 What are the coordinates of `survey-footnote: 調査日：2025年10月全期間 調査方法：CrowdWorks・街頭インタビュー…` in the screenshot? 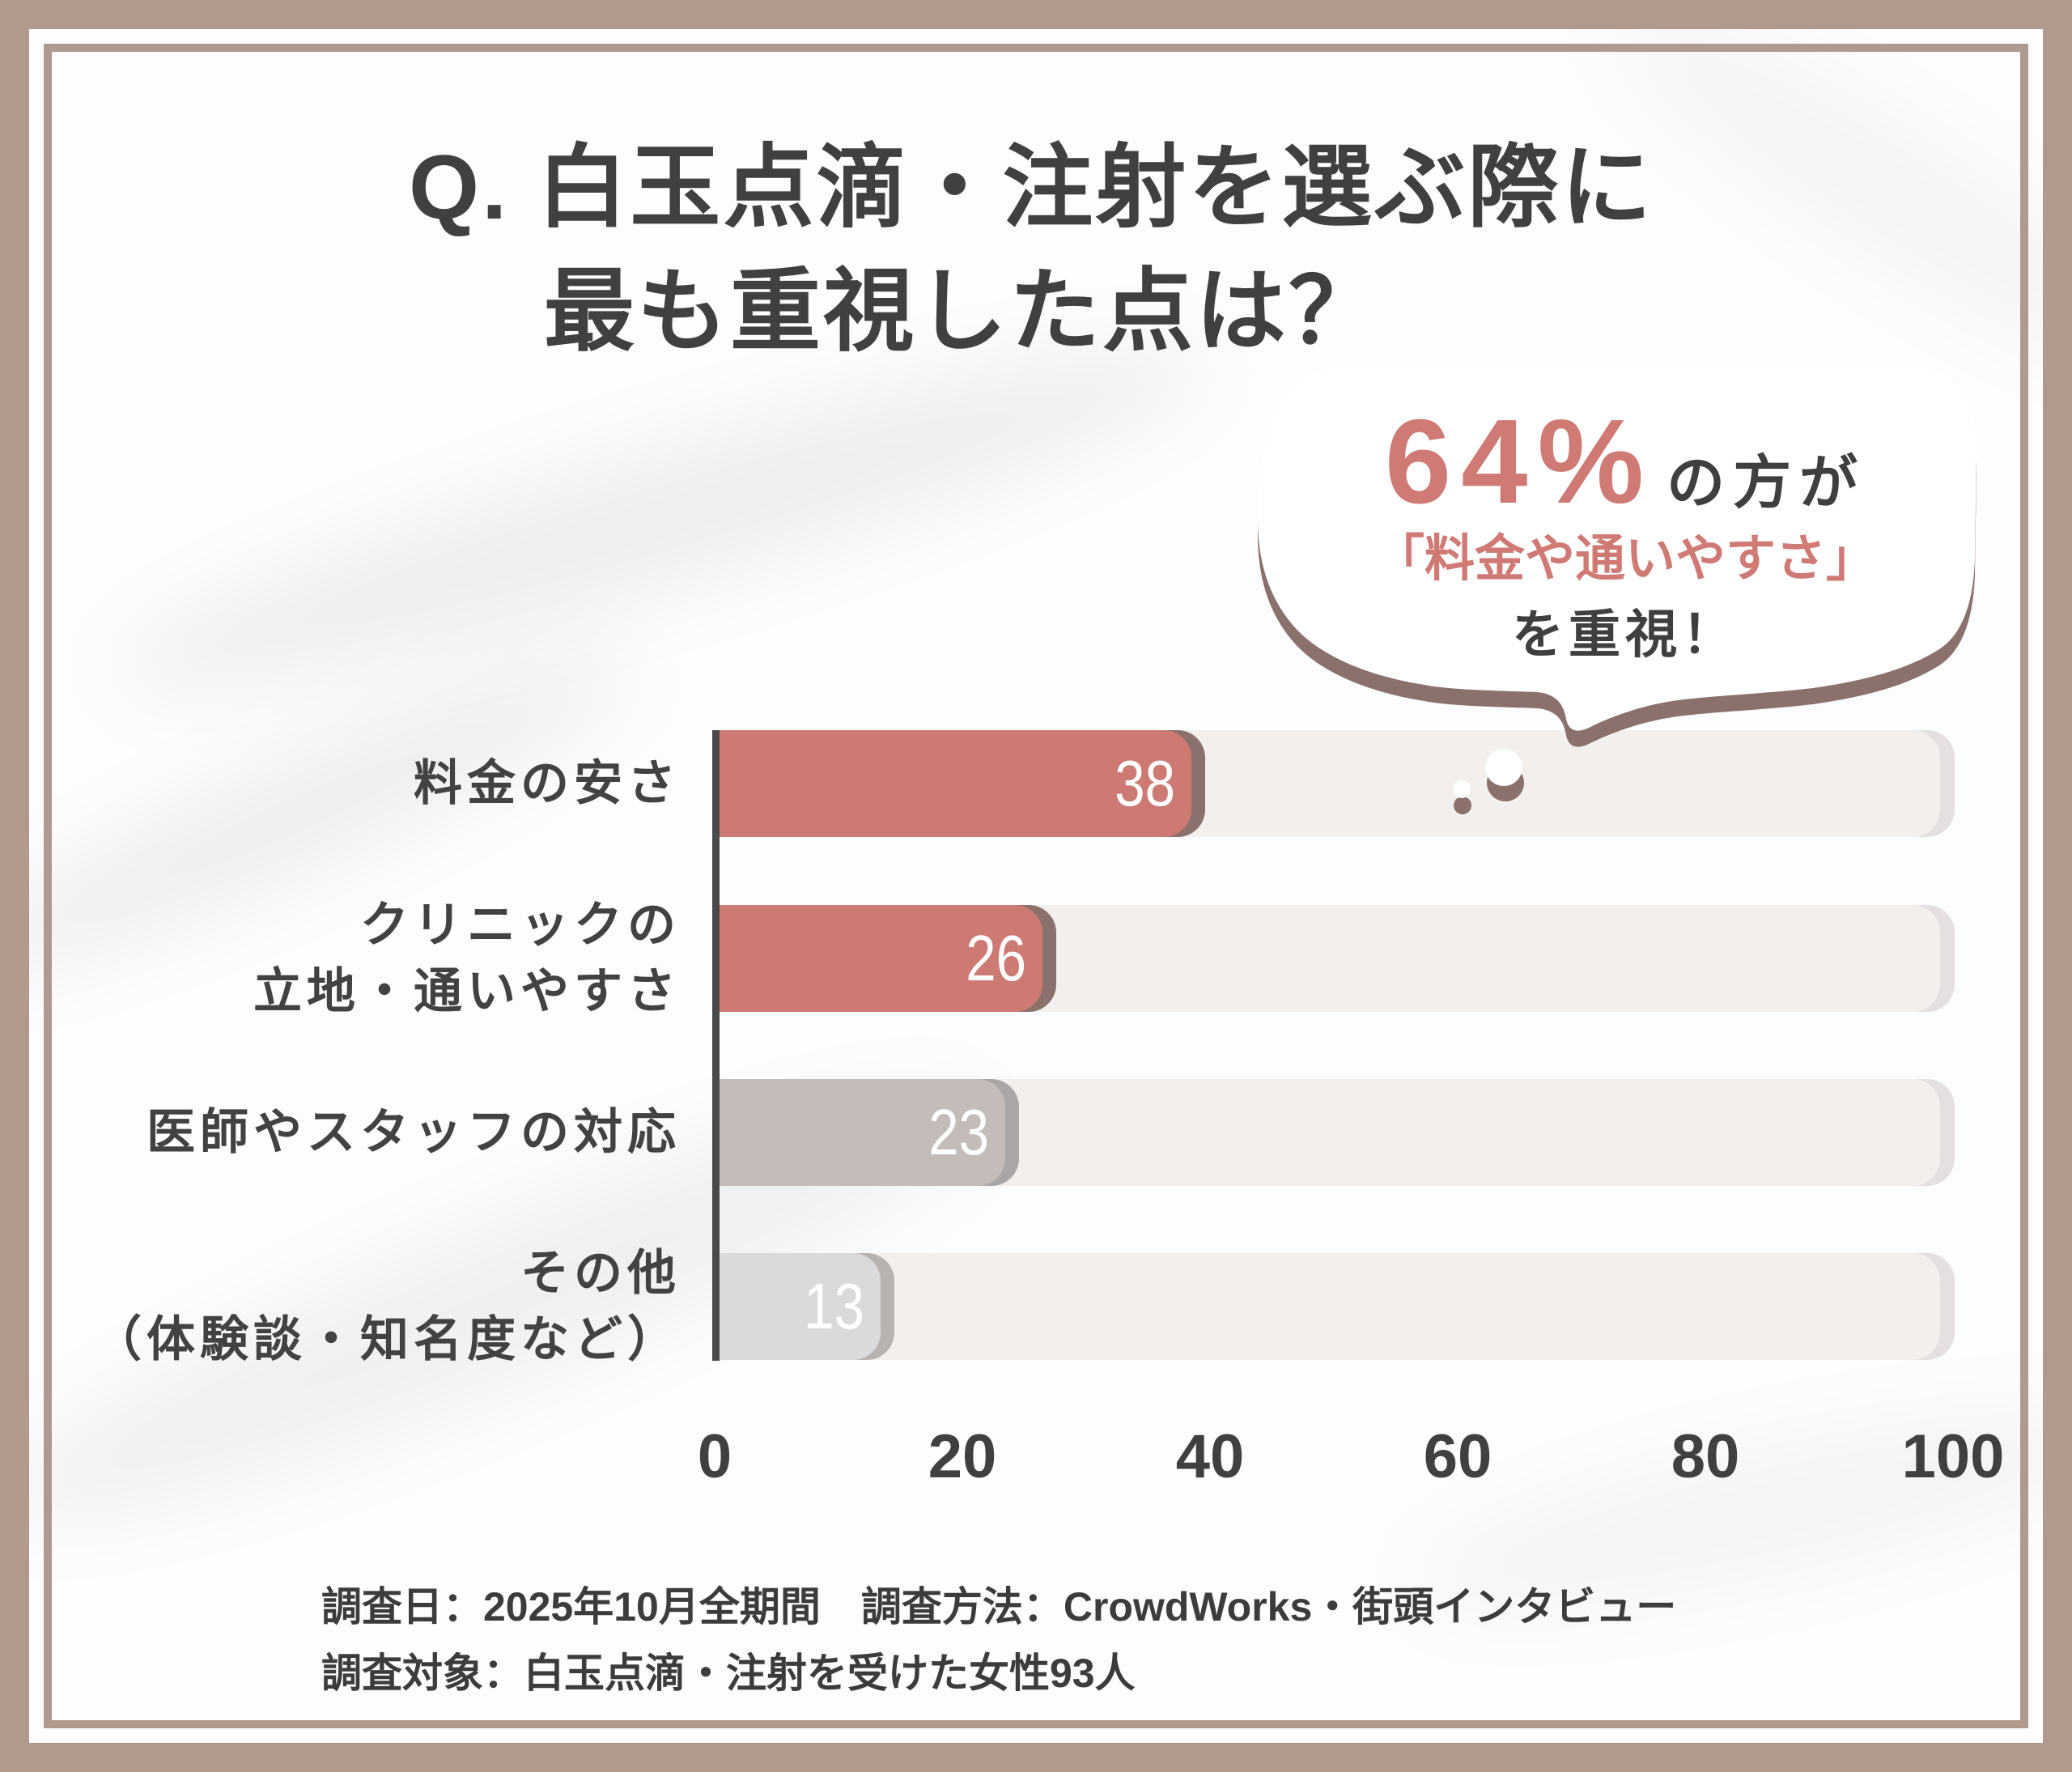 It's located at (998, 1640).